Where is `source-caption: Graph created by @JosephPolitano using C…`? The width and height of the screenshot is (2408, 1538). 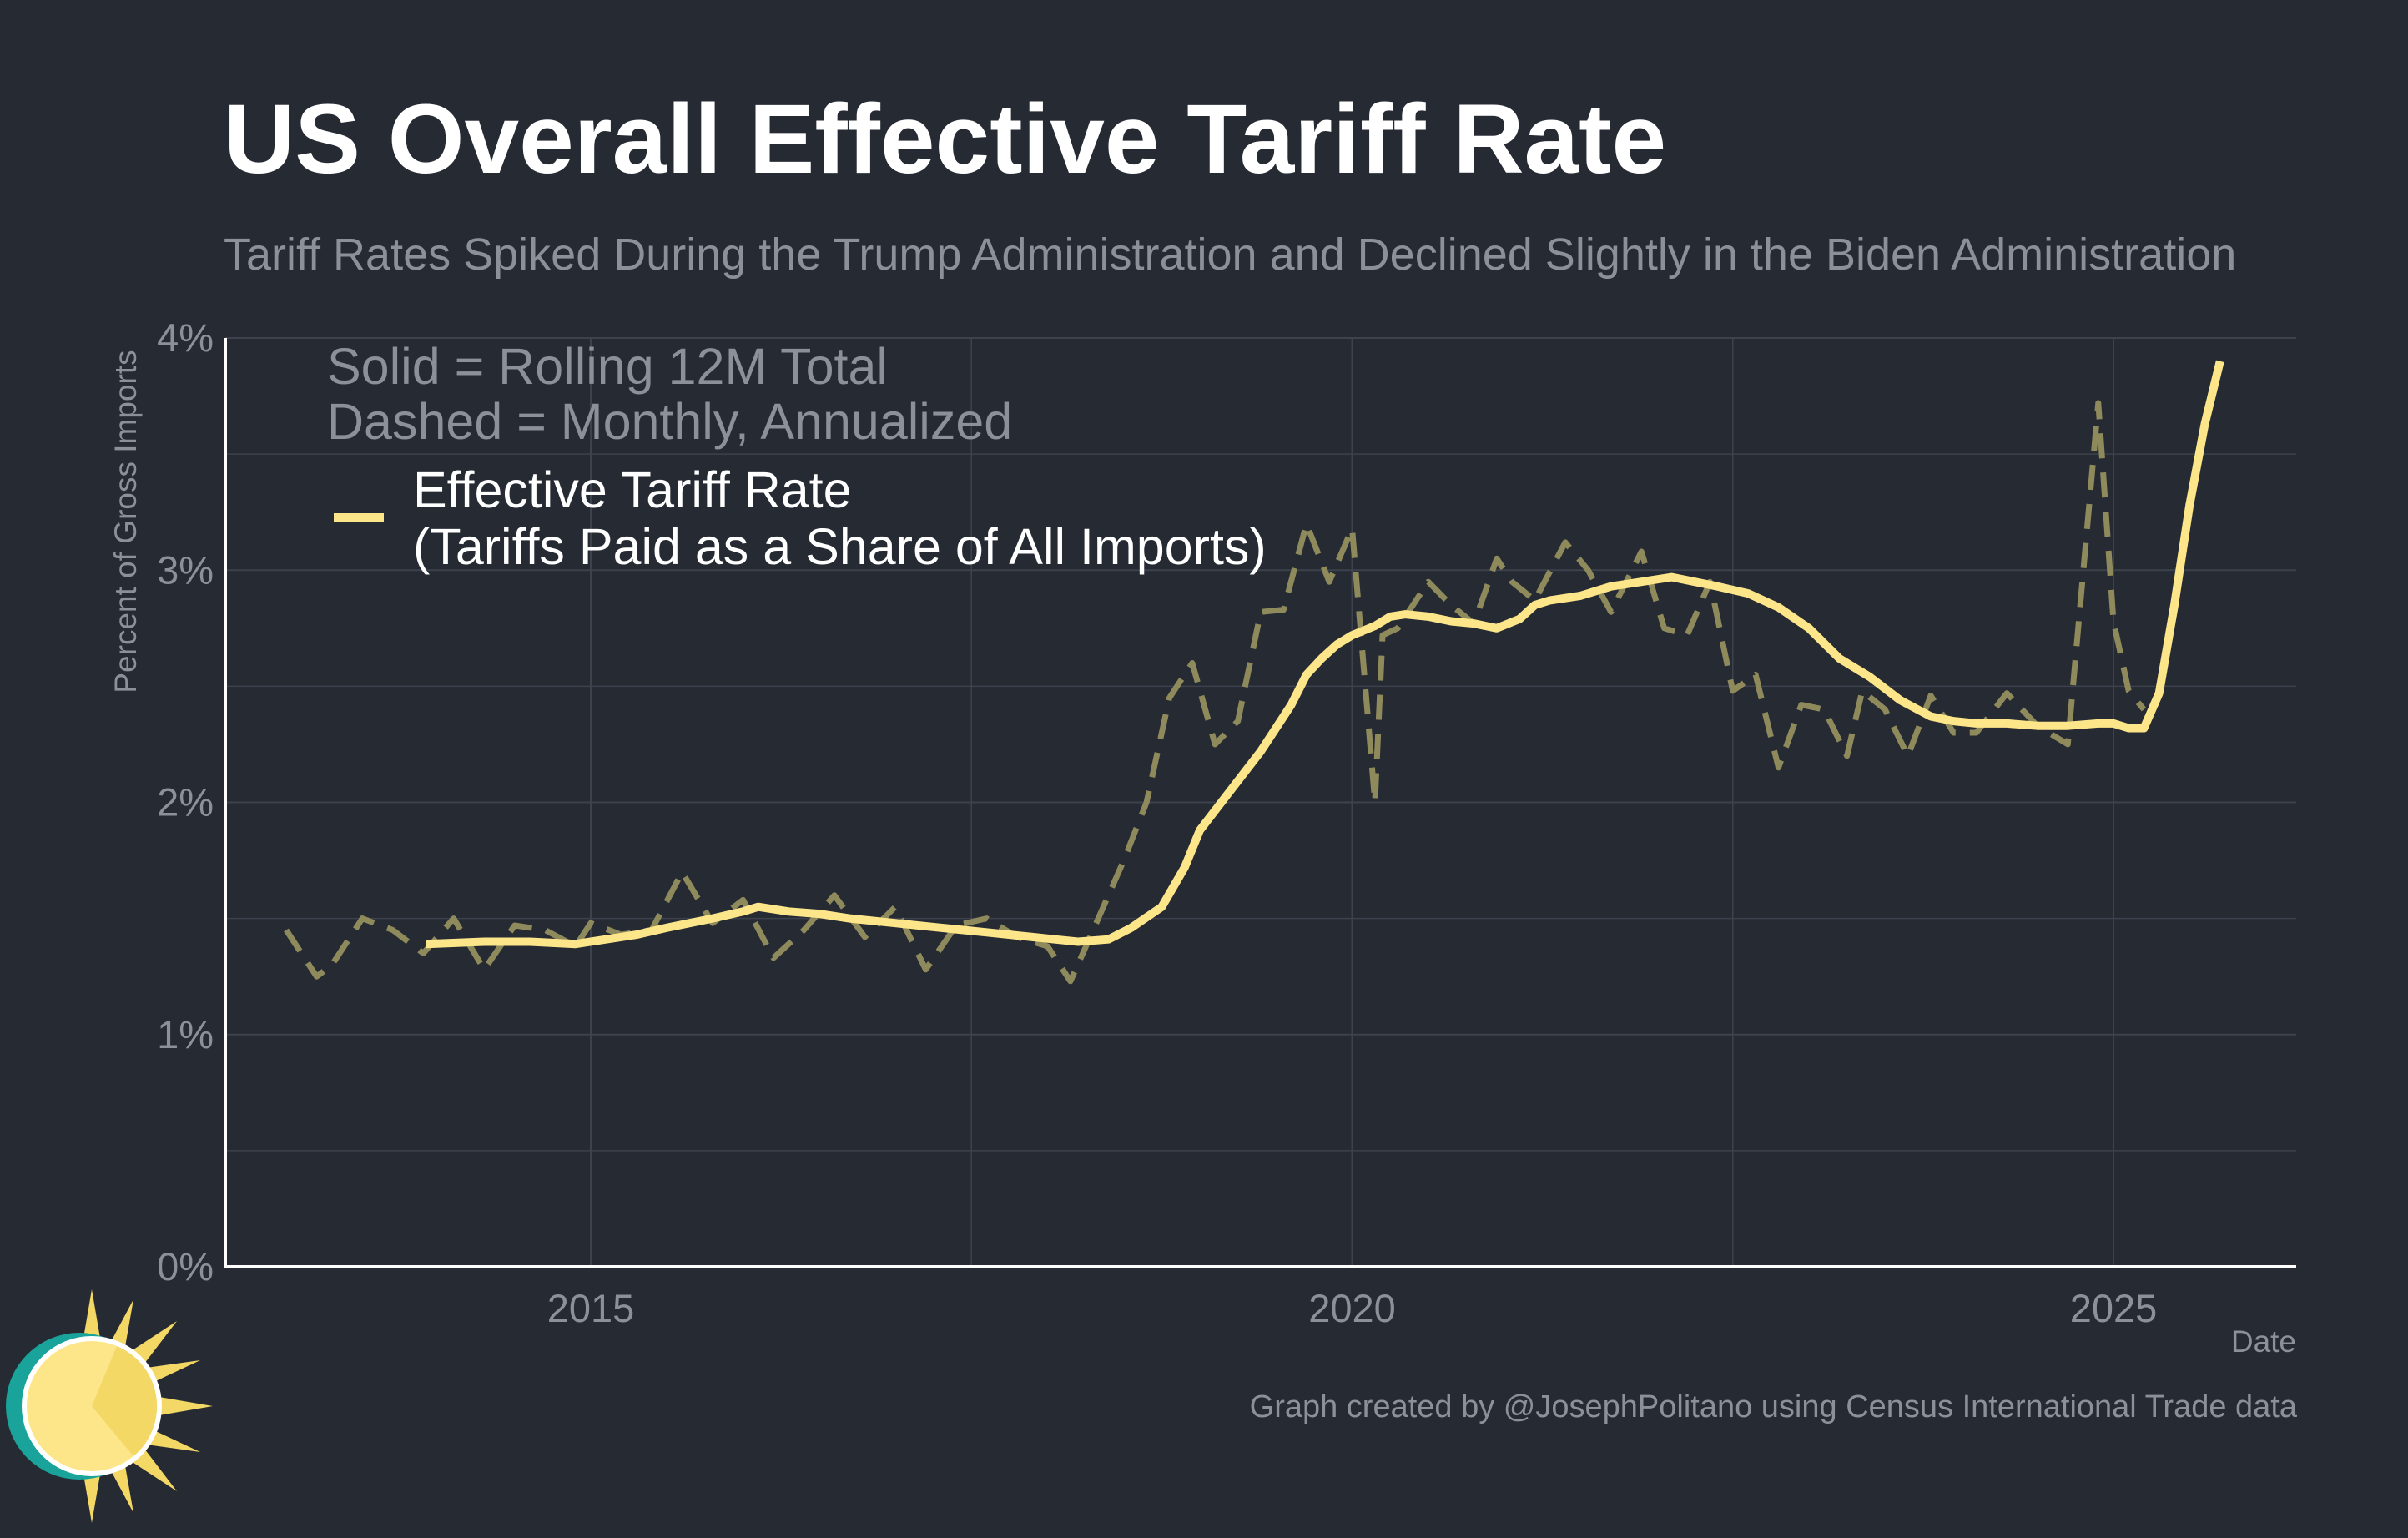 source-caption: Graph created by @JosephPolitano using C… is located at coordinates (1773, 1407).